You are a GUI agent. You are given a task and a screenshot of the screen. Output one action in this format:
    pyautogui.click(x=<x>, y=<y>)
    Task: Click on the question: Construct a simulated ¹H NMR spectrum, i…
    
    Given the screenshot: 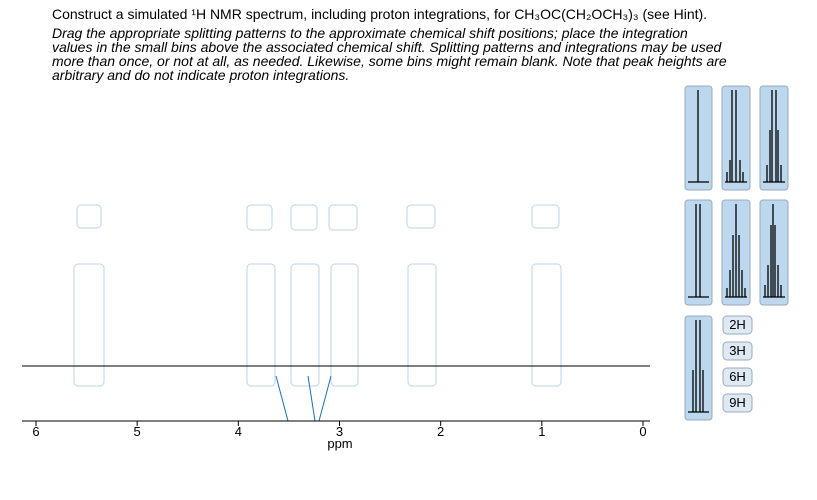 What is the action you would take?
    pyautogui.click(x=380, y=14)
    